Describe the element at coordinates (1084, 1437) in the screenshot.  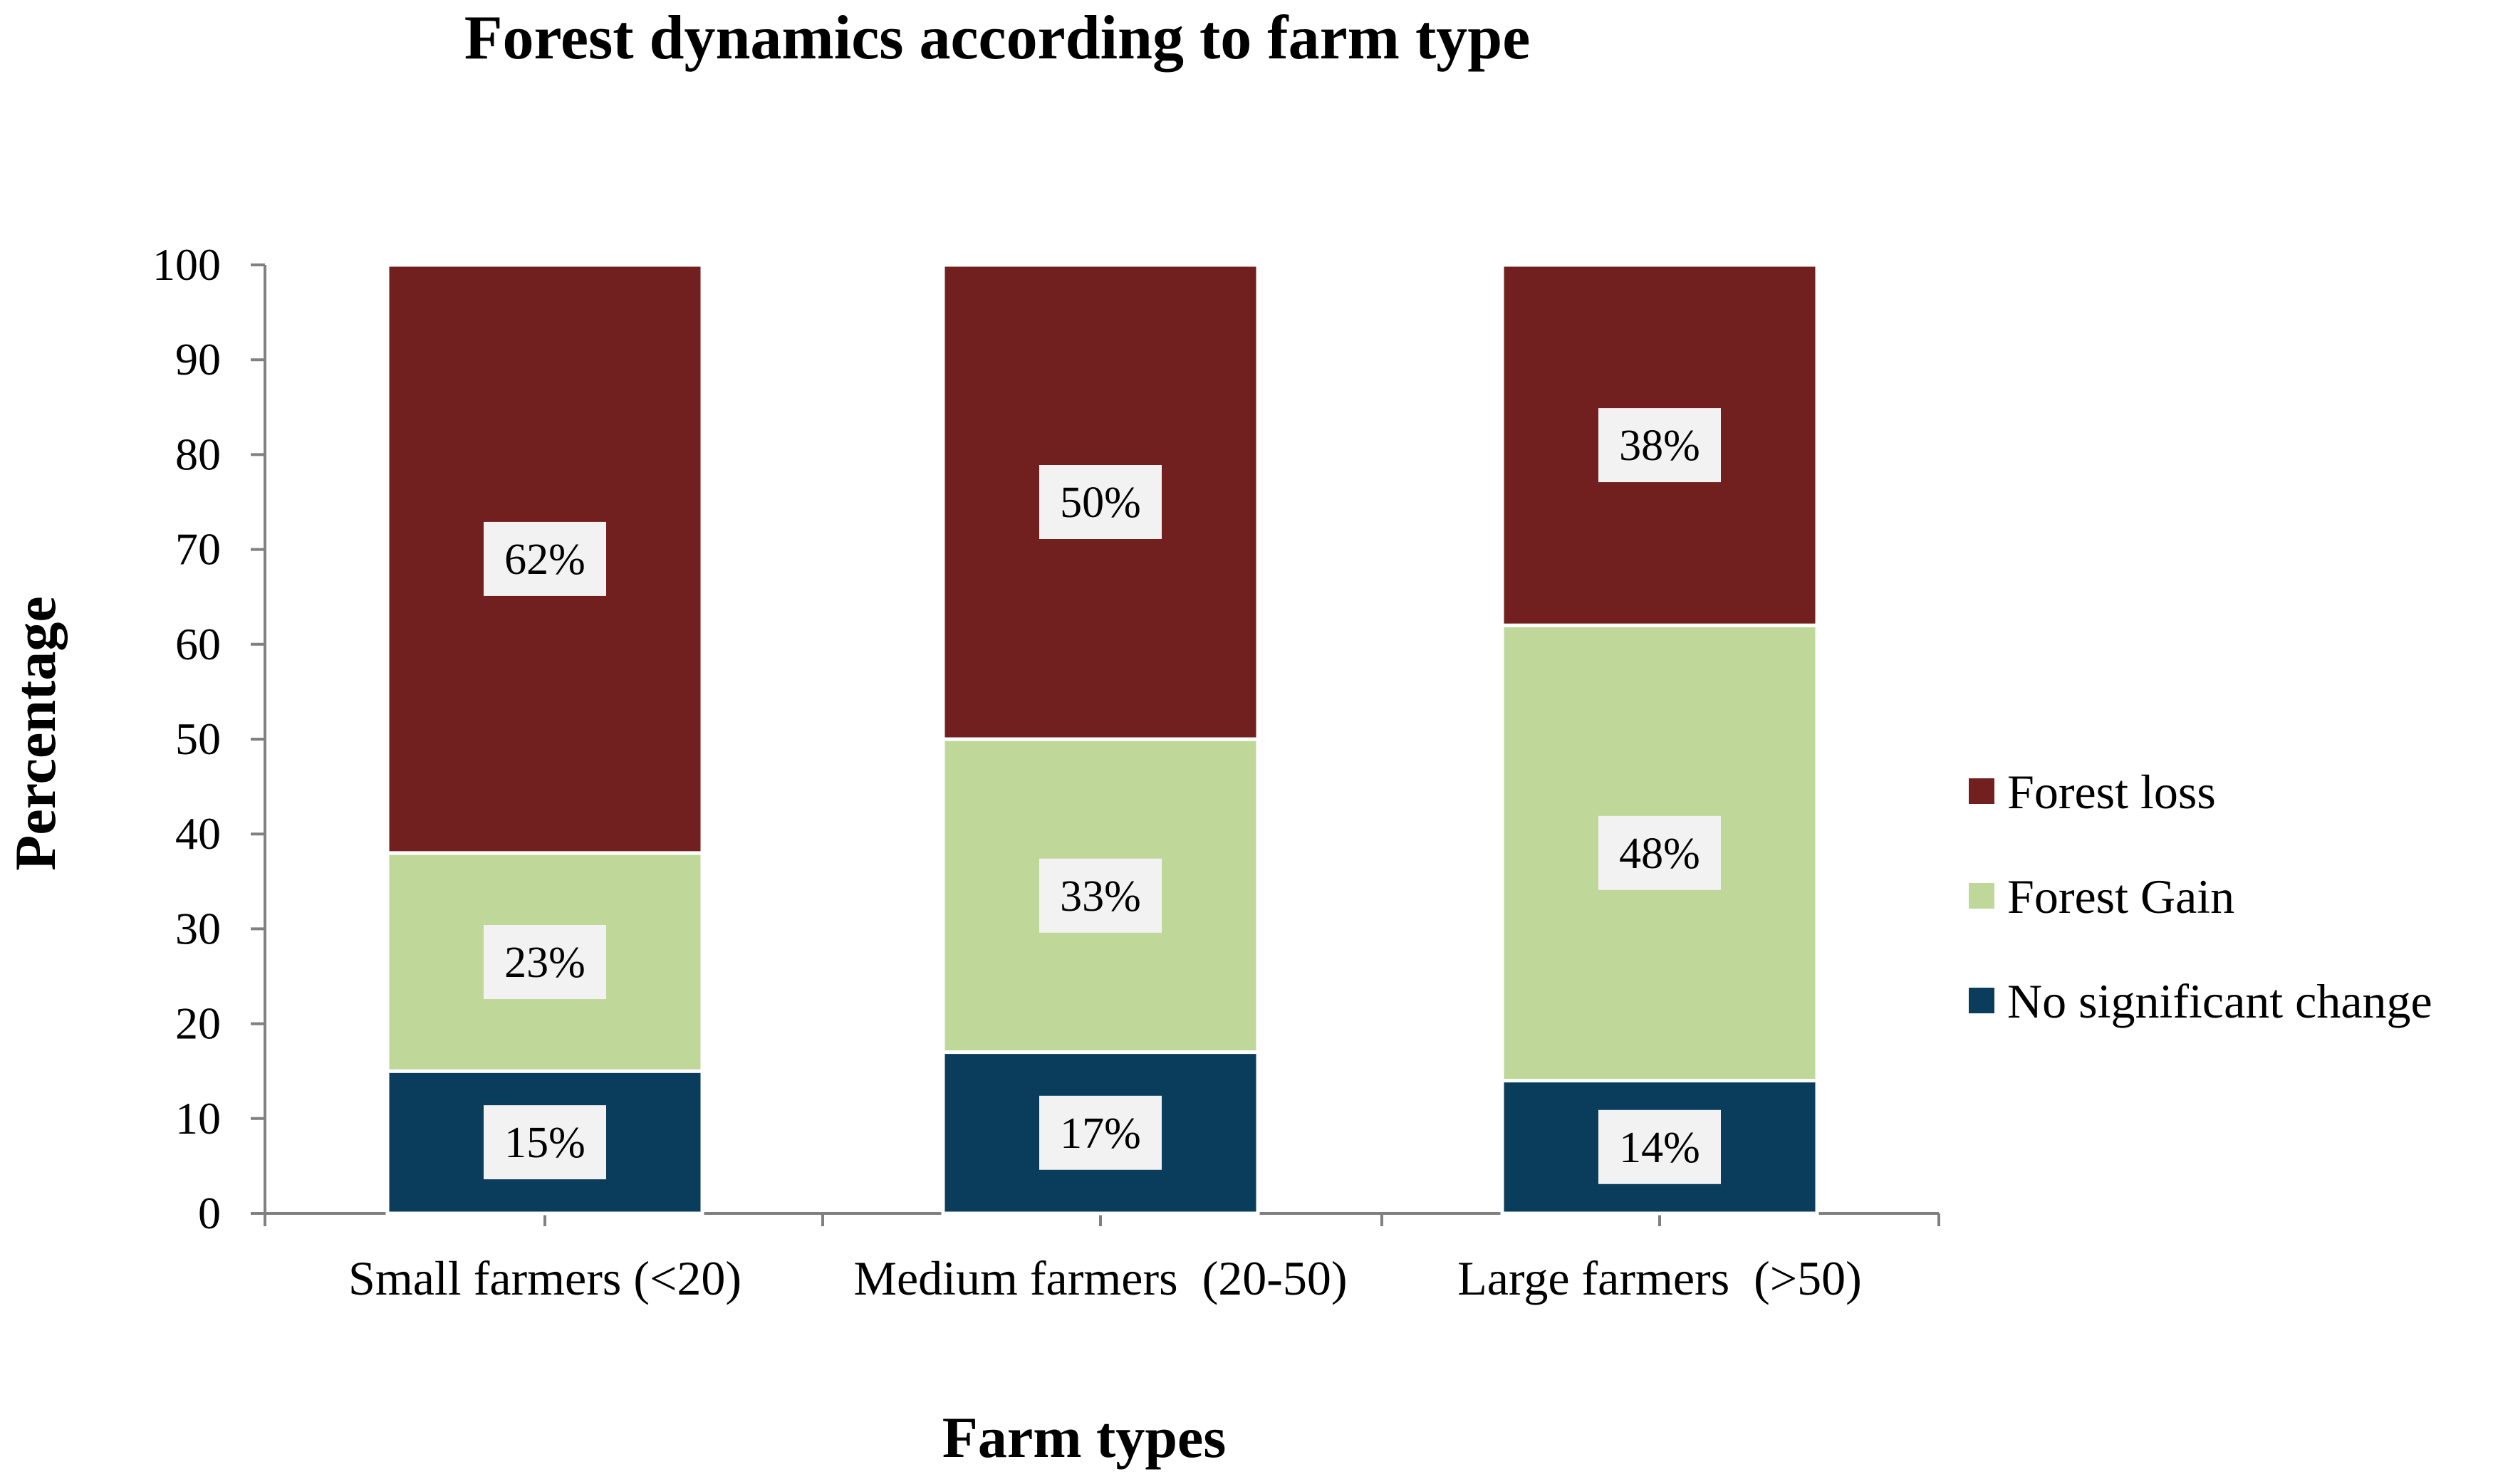
I see `x-axis-title: Farm types` at that location.